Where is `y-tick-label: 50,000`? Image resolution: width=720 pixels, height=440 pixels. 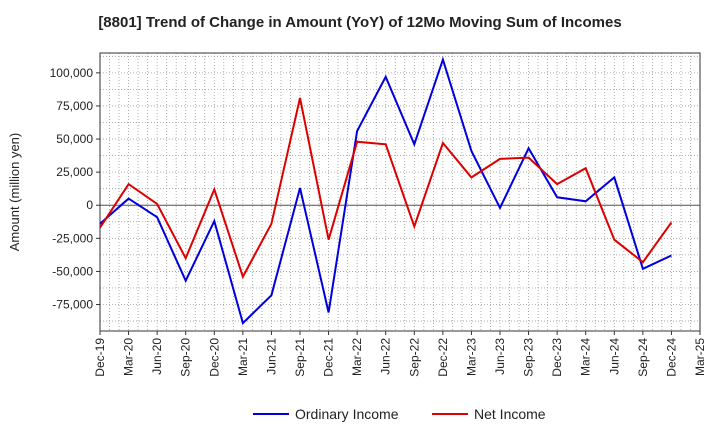 y-tick-label: 50,000 is located at coordinates (74, 139).